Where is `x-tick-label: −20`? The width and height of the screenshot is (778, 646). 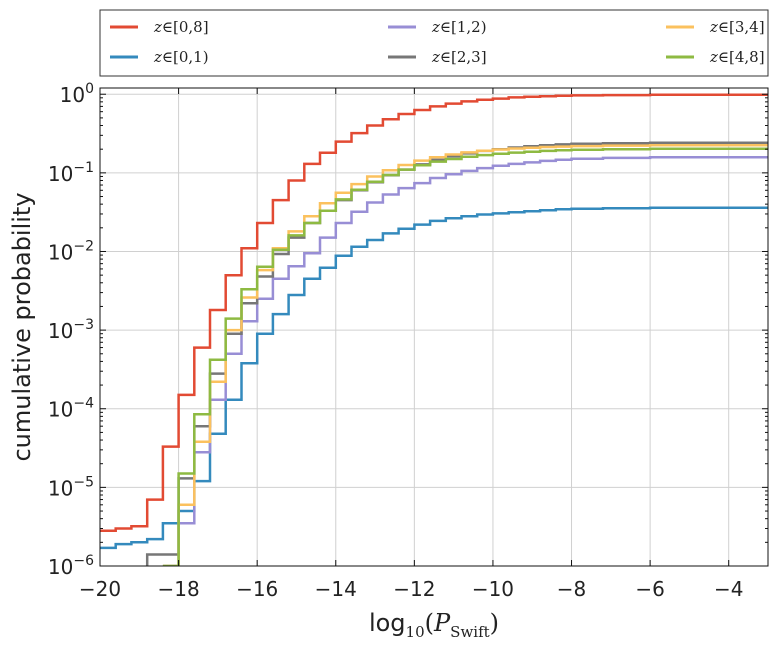 x-tick-label: −20 is located at coordinates (100, 589).